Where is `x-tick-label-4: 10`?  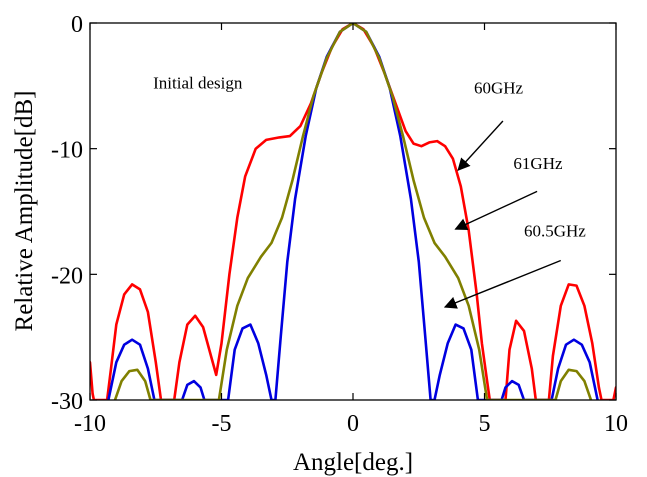 x-tick-label-4: 10 is located at coordinates (616, 424).